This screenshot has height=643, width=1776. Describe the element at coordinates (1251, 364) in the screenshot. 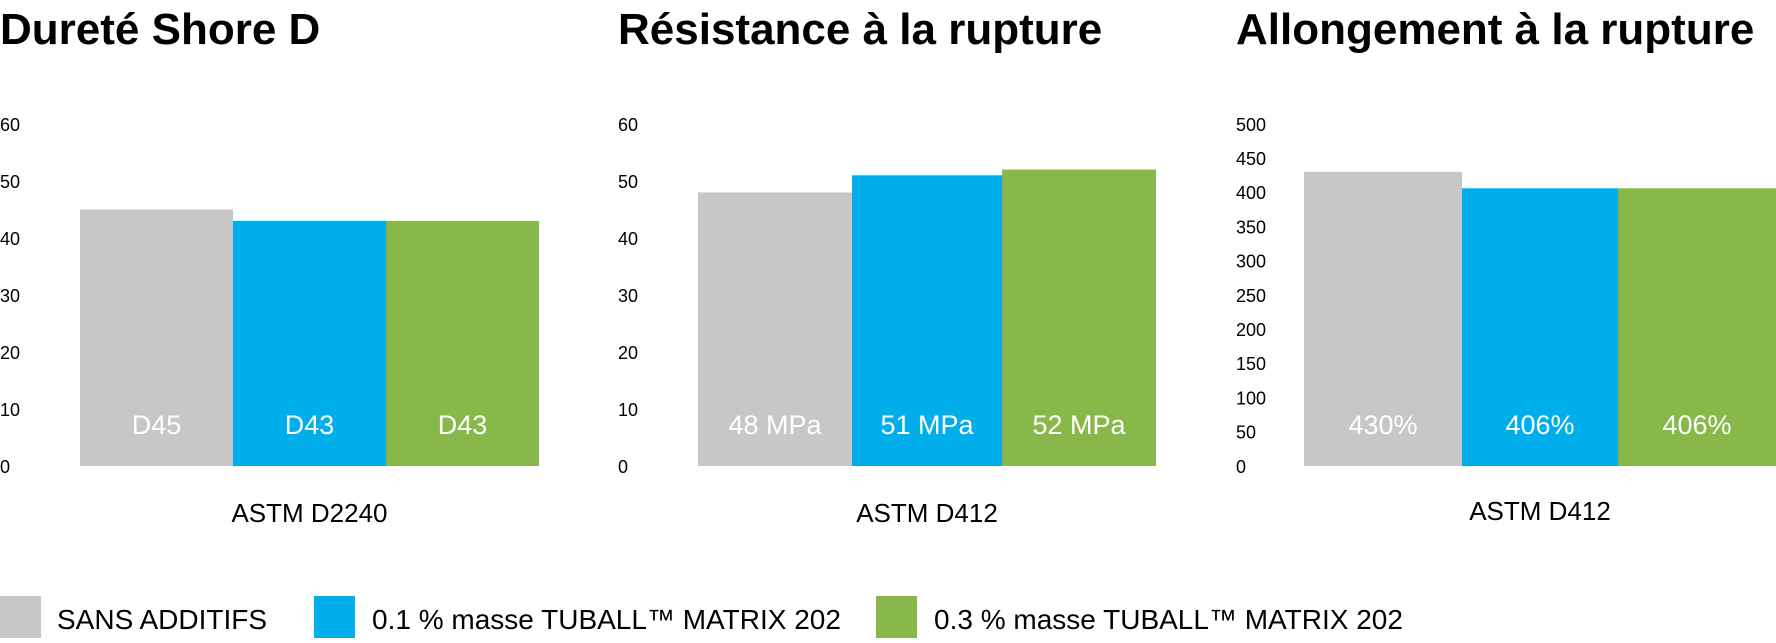

I see `y-tick-label: 150` at that location.